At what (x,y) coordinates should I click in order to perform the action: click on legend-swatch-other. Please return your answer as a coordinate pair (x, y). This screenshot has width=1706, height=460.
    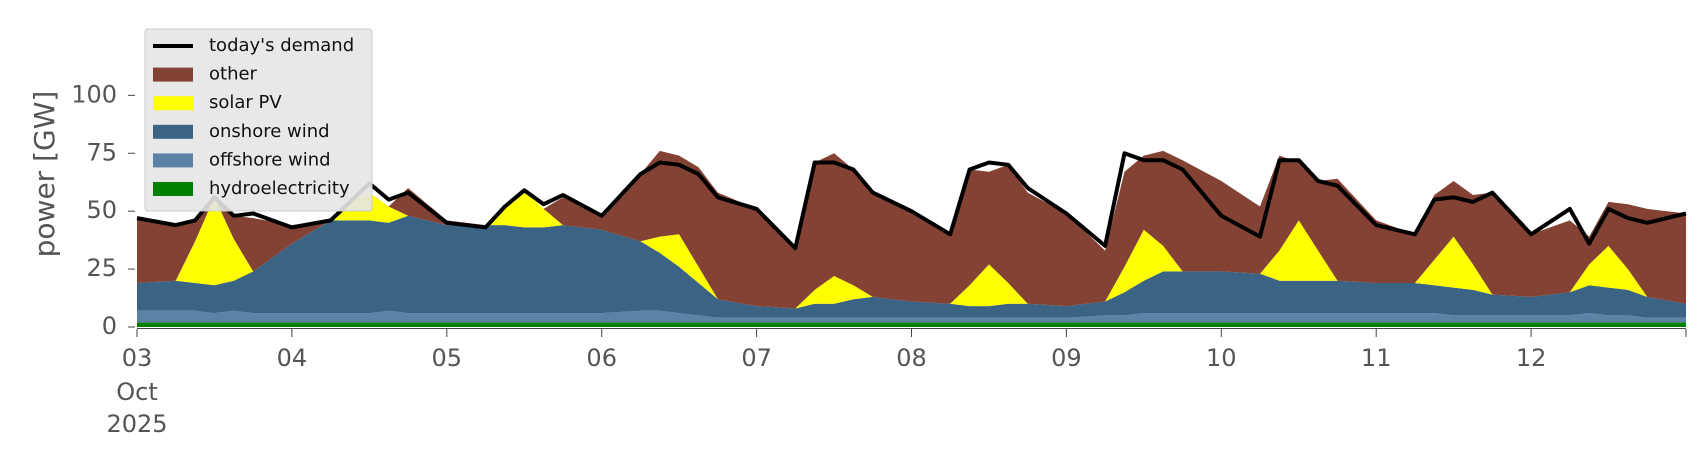
    Looking at the image, I should click on (173, 74).